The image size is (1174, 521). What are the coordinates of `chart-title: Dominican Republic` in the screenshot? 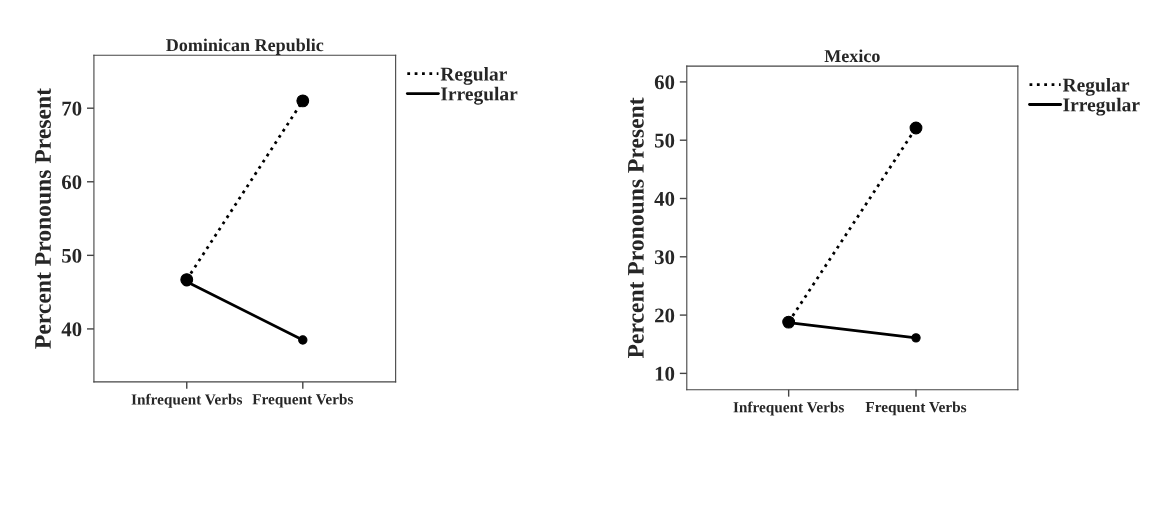 It's located at (245, 46).